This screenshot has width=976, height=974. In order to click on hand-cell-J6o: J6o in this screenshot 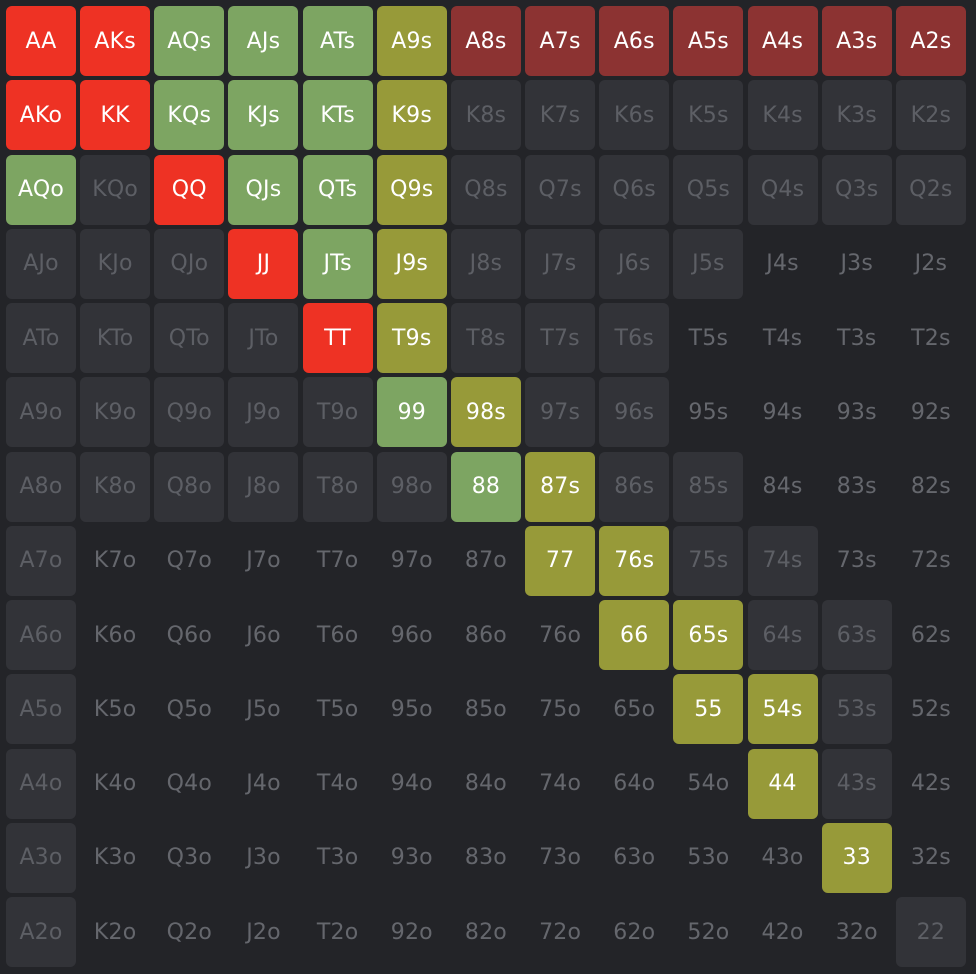, I will do `click(263, 635)`.